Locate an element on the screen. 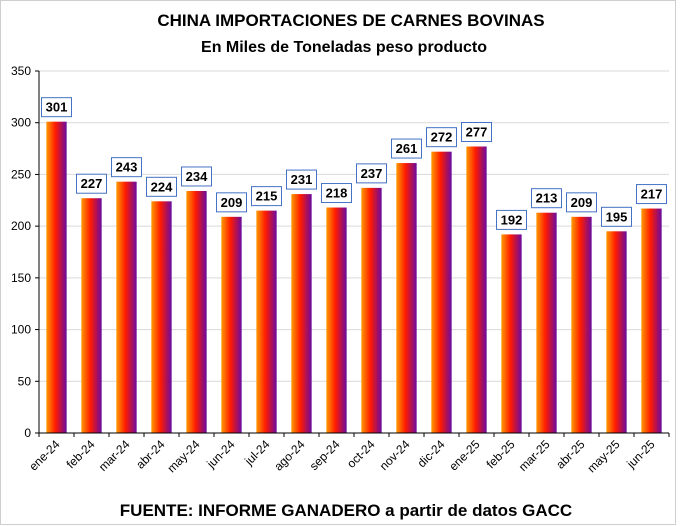 This screenshot has width=680, height=526. data-label: 224 is located at coordinates (162, 186).